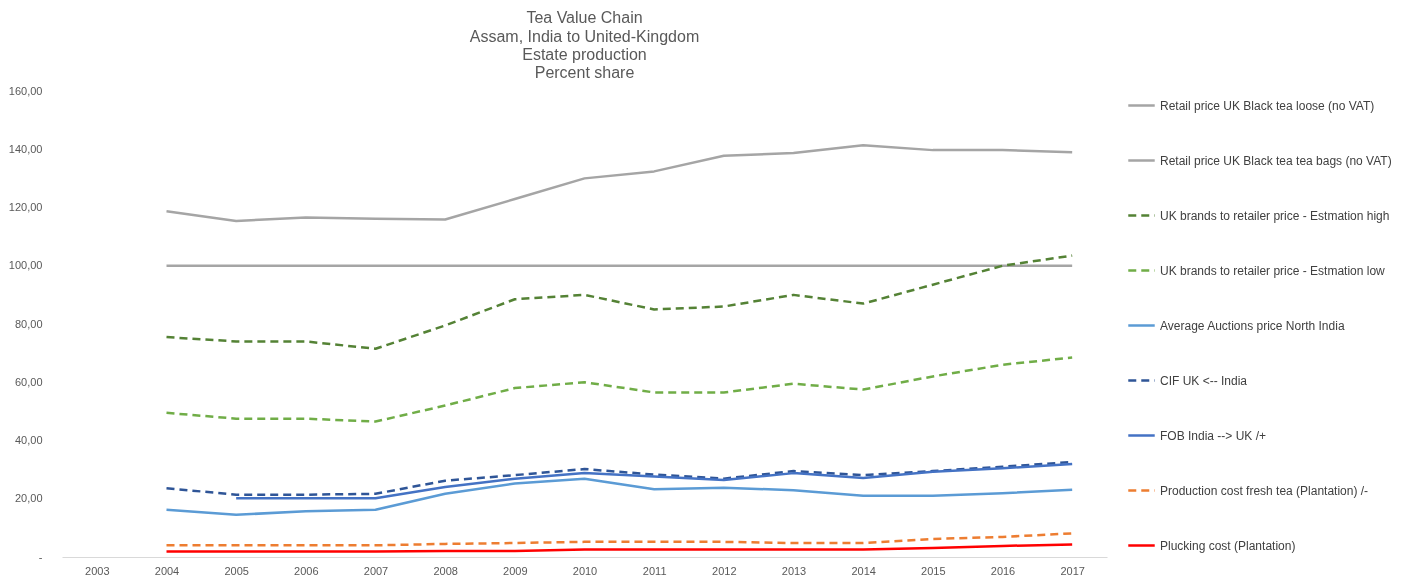  What do you see at coordinates (25, 148) in the screenshot?
I see `y-tick-label: 140,00` at bounding box center [25, 148].